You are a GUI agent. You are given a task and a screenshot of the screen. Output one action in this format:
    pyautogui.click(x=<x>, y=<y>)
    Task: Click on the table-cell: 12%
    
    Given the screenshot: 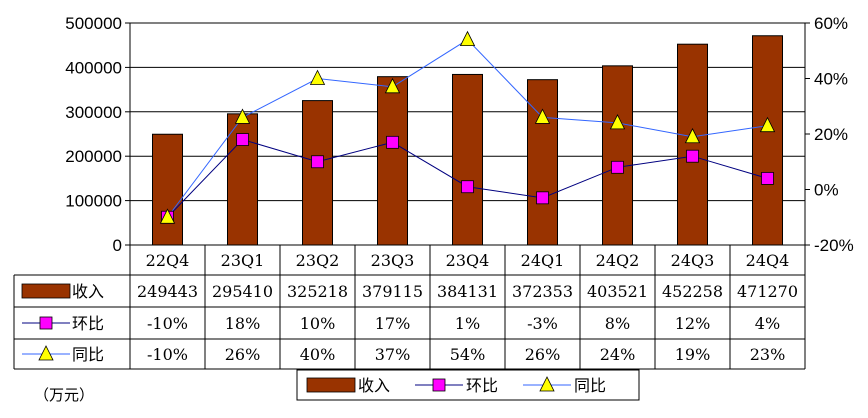 What is the action you would take?
    pyautogui.click(x=693, y=323)
    